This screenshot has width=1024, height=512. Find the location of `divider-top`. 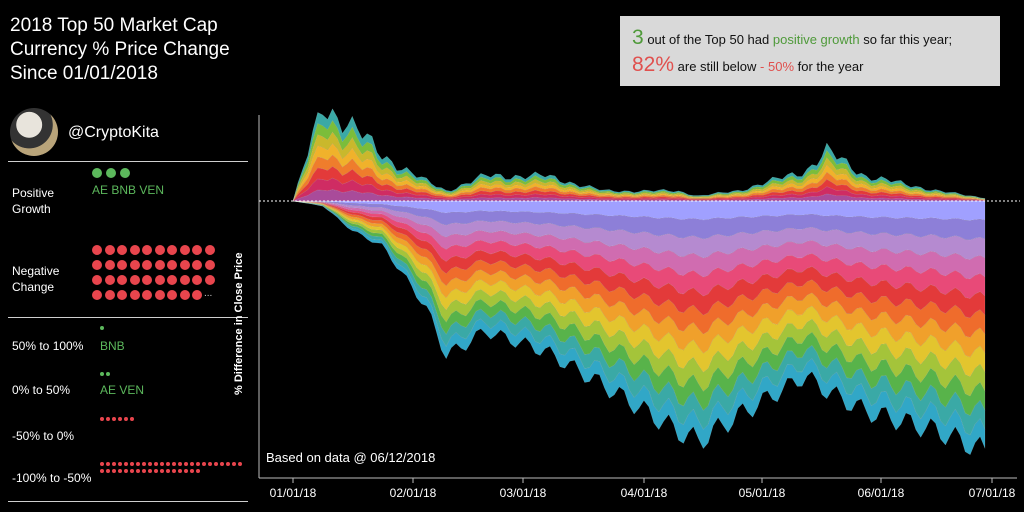

divider-top is located at coordinates (128, 161).